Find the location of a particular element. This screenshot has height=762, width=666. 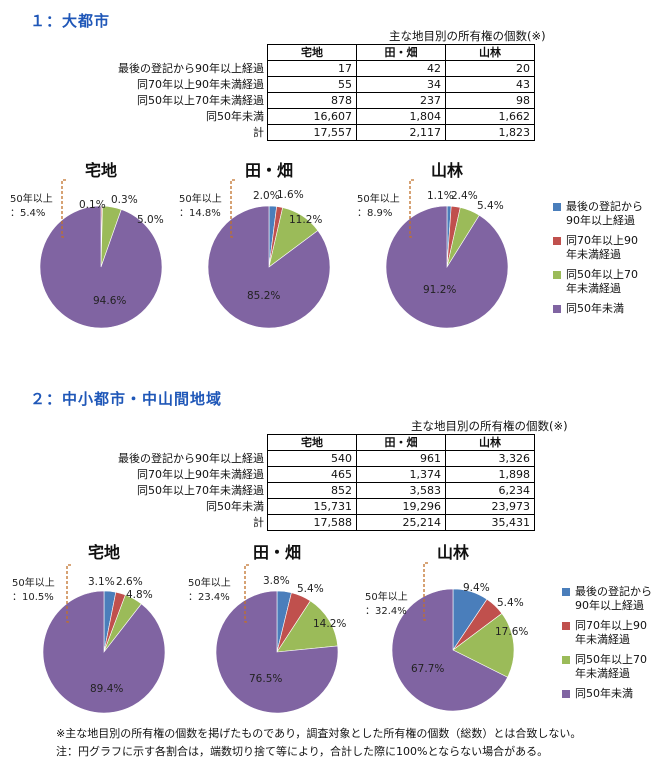

legend-item: 同50年以上70 年未満経過 is located at coordinates (607, 667).